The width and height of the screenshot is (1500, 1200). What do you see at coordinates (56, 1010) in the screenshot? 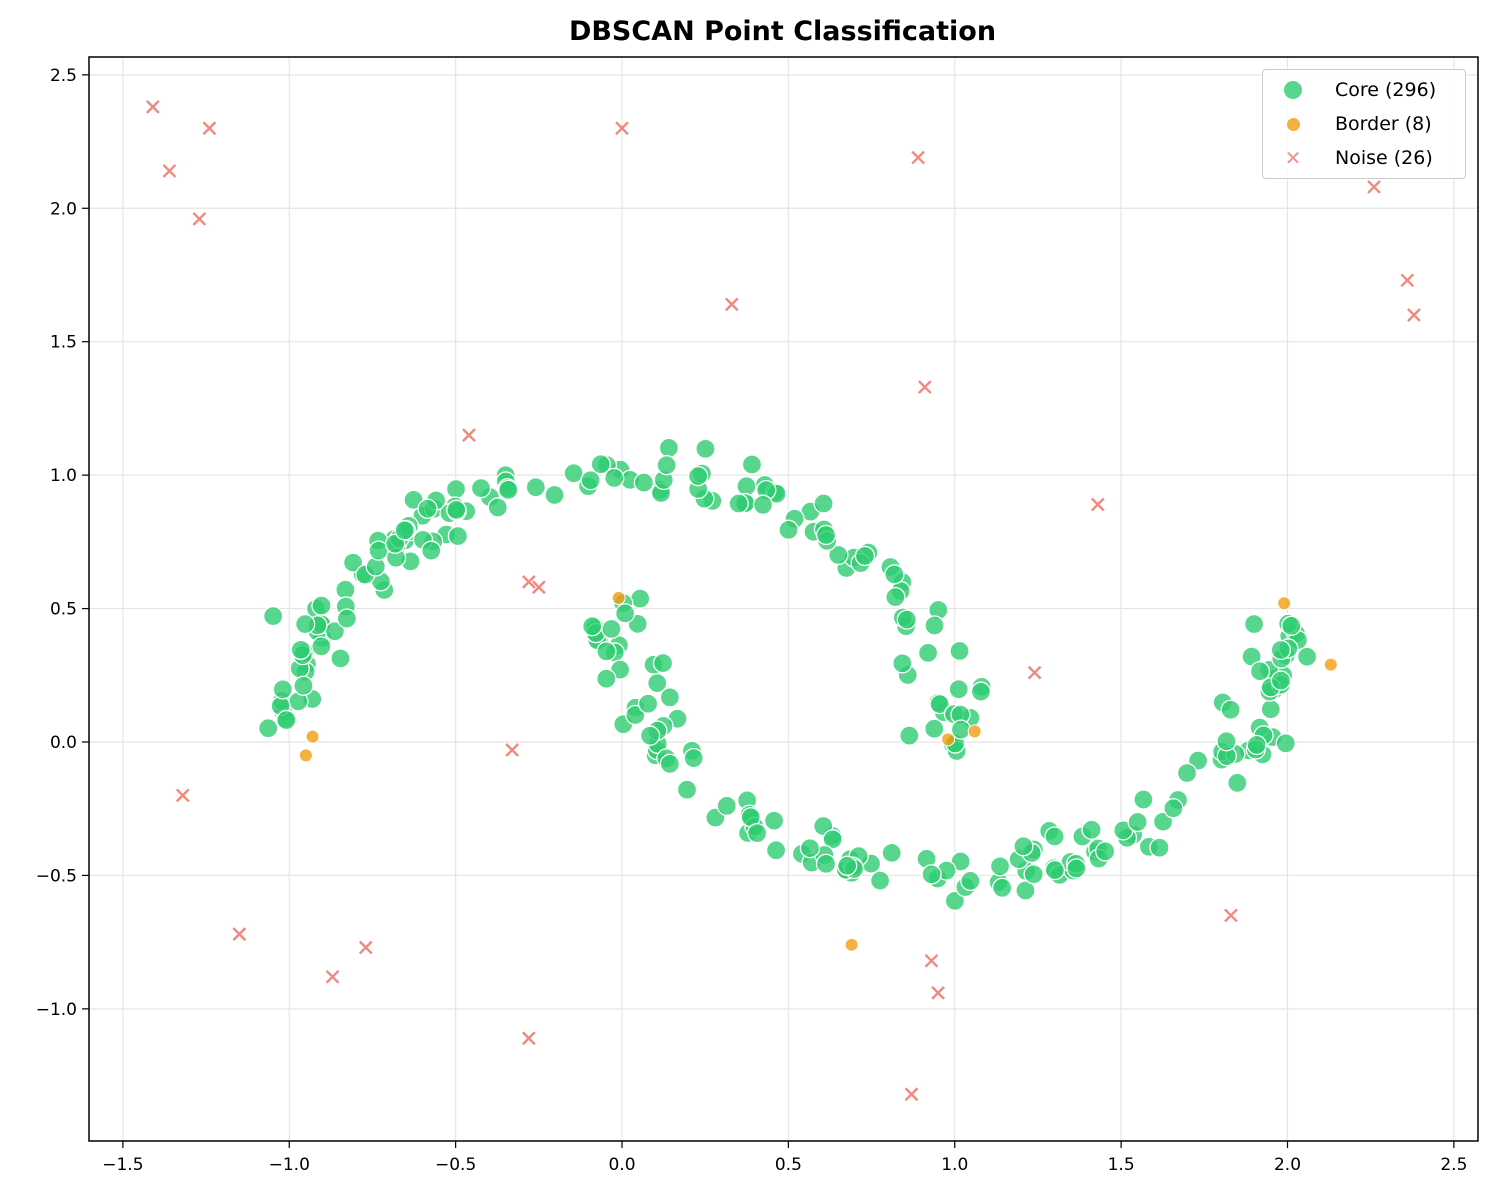
I see `y-tick-label: −1.0` at bounding box center [56, 1010].